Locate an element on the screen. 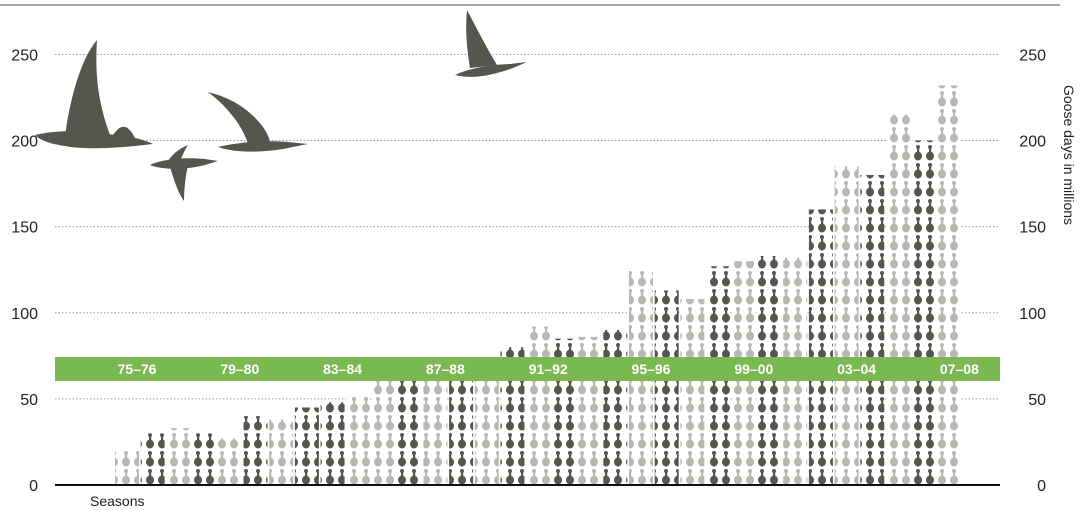  season-label: 75–76 is located at coordinates (137, 369).